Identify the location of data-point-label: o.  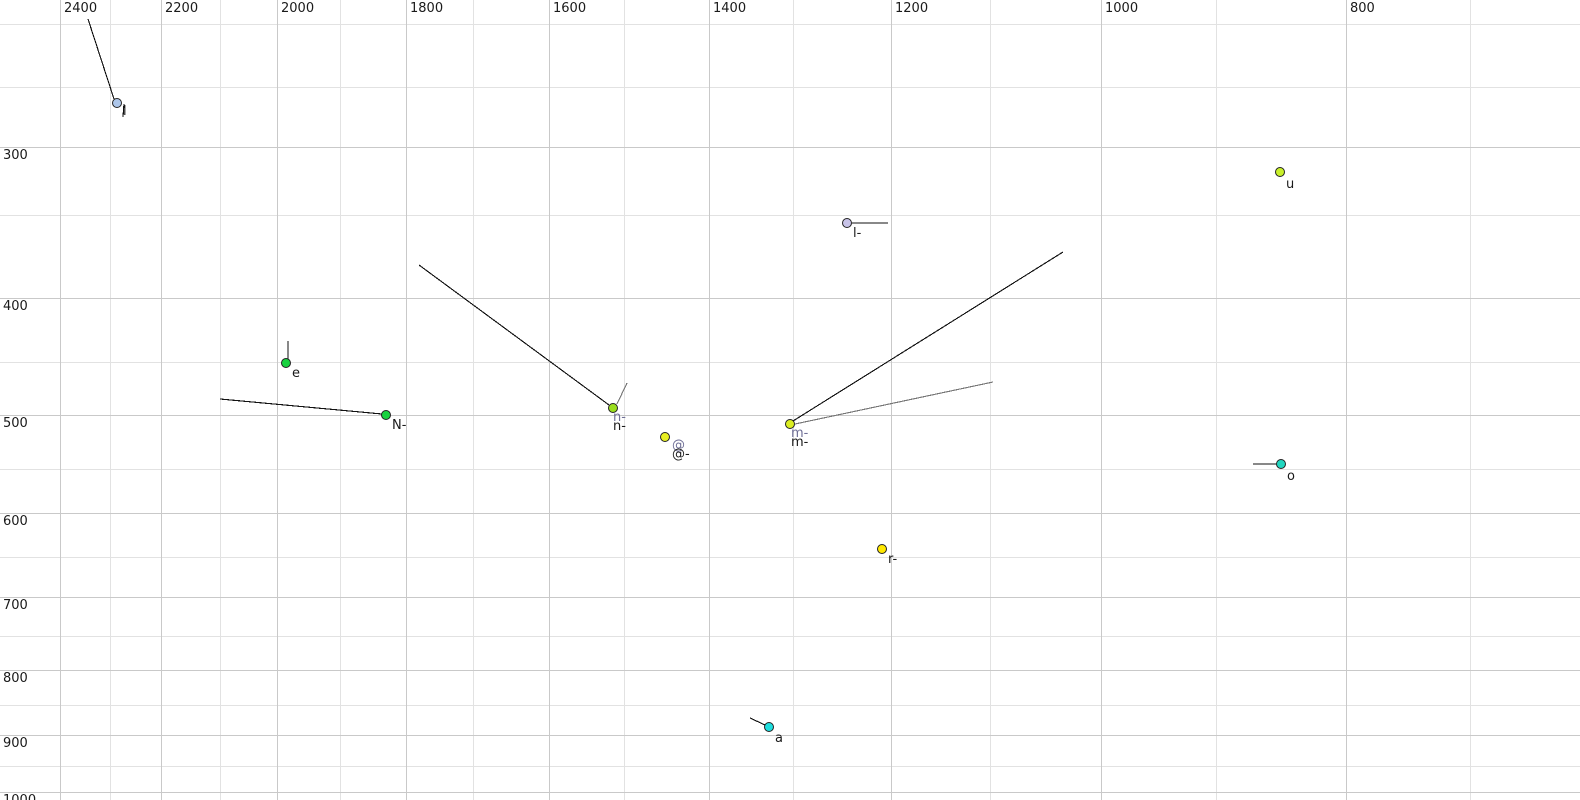
(1291, 476).